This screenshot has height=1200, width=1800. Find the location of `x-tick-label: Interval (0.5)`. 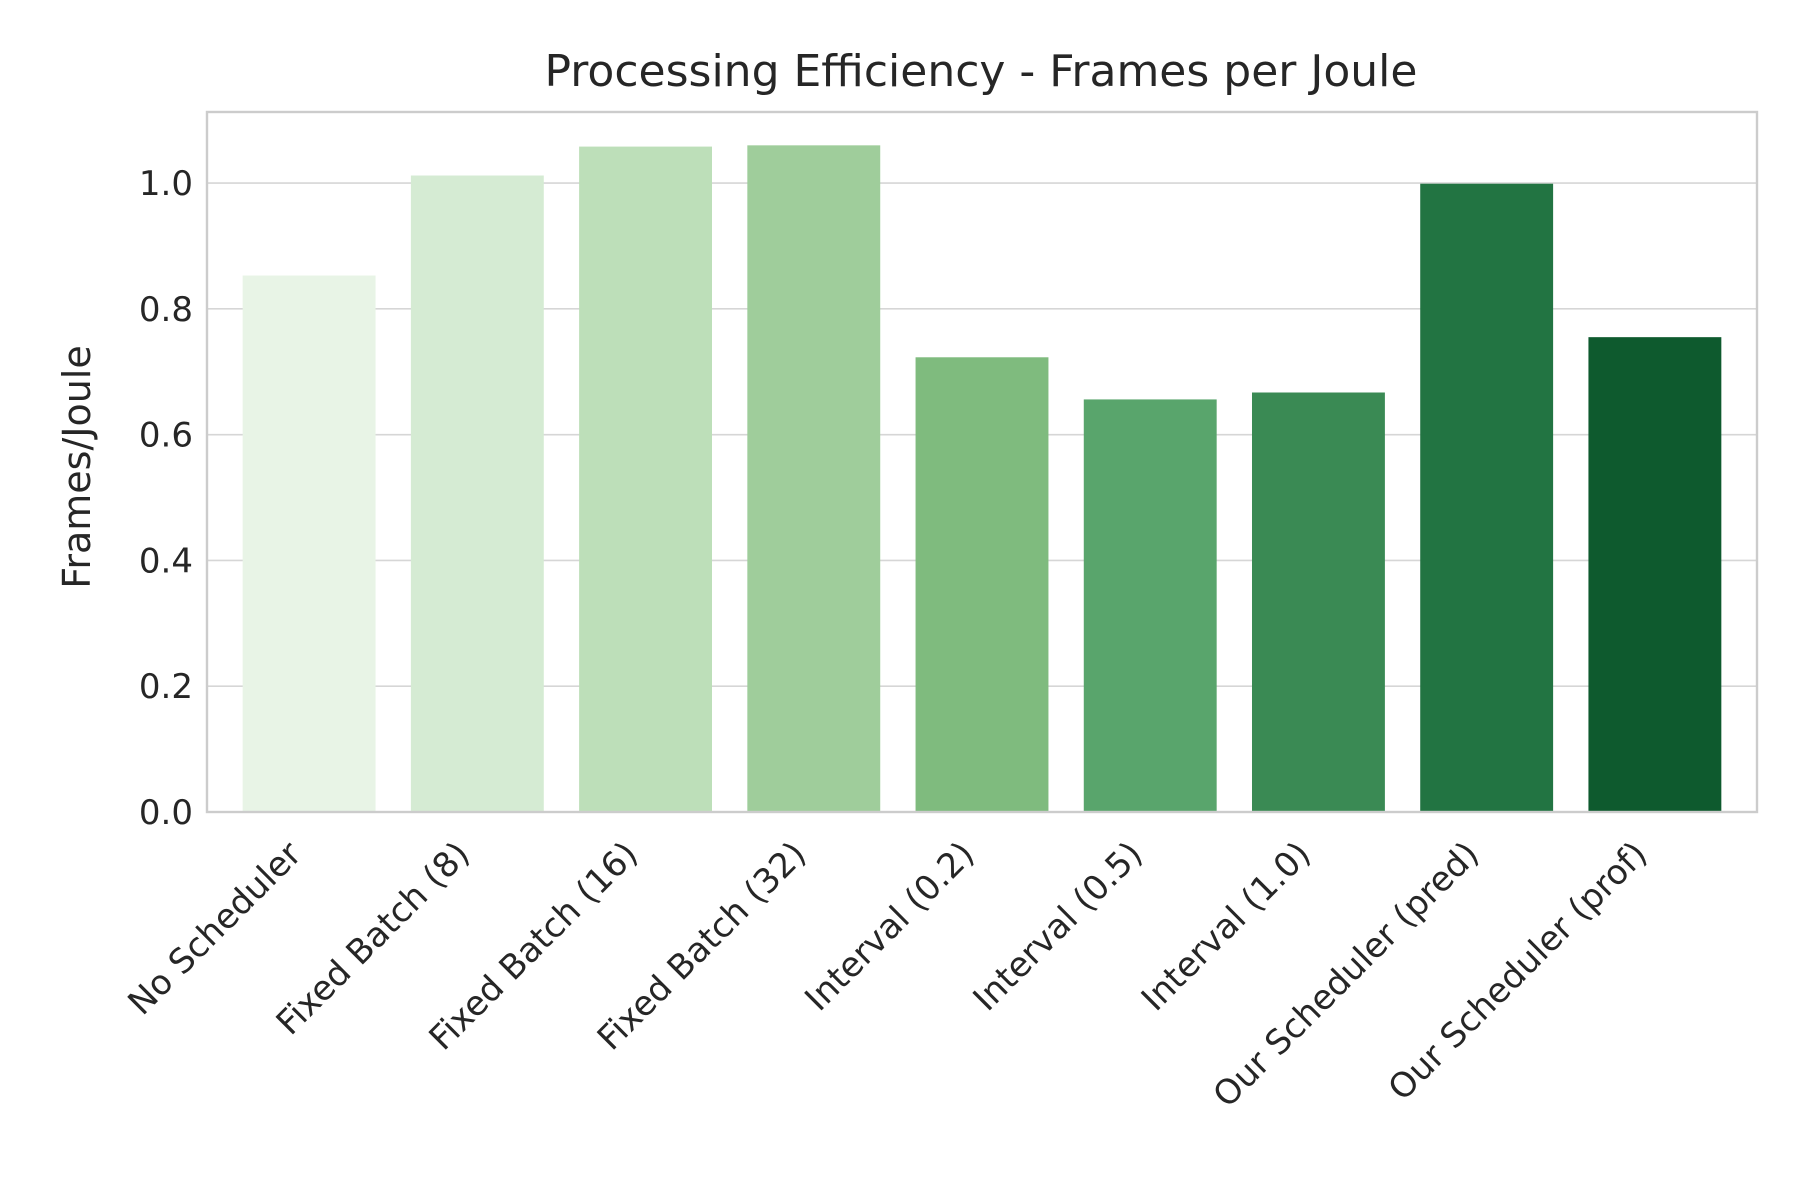

x-tick-label: Interval (0.5) is located at coordinates (1058, 926).